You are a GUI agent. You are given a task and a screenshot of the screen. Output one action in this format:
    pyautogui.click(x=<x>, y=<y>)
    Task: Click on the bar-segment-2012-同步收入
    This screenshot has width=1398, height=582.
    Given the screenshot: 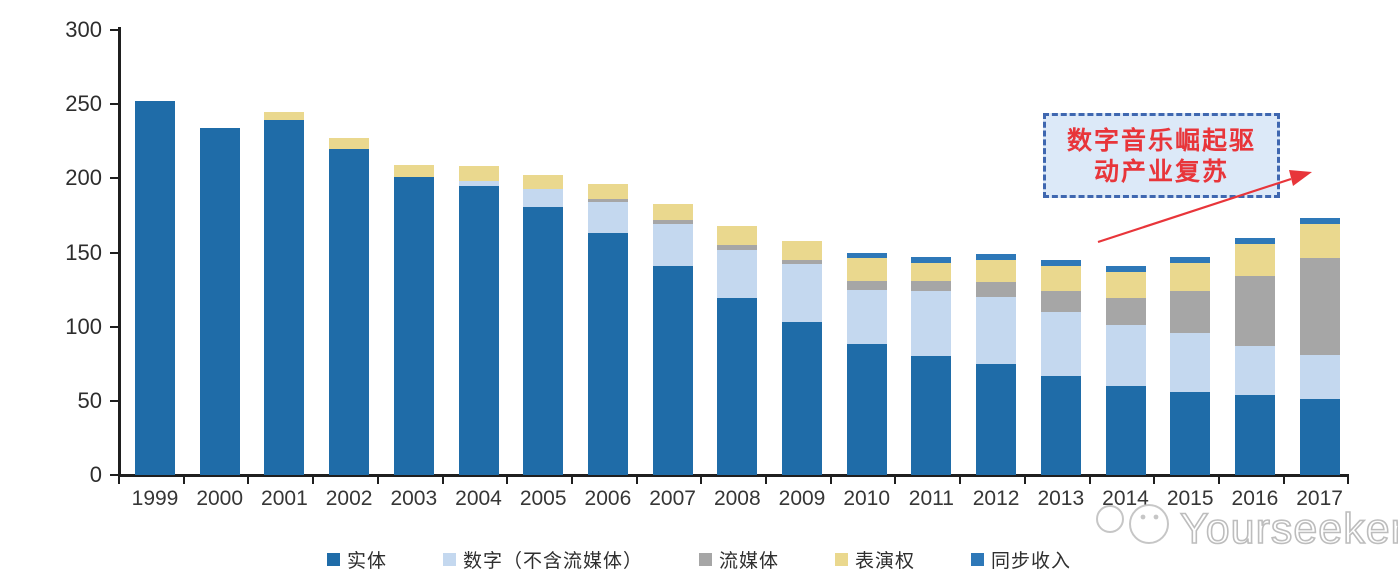 What is the action you would take?
    pyautogui.click(x=996, y=256)
    